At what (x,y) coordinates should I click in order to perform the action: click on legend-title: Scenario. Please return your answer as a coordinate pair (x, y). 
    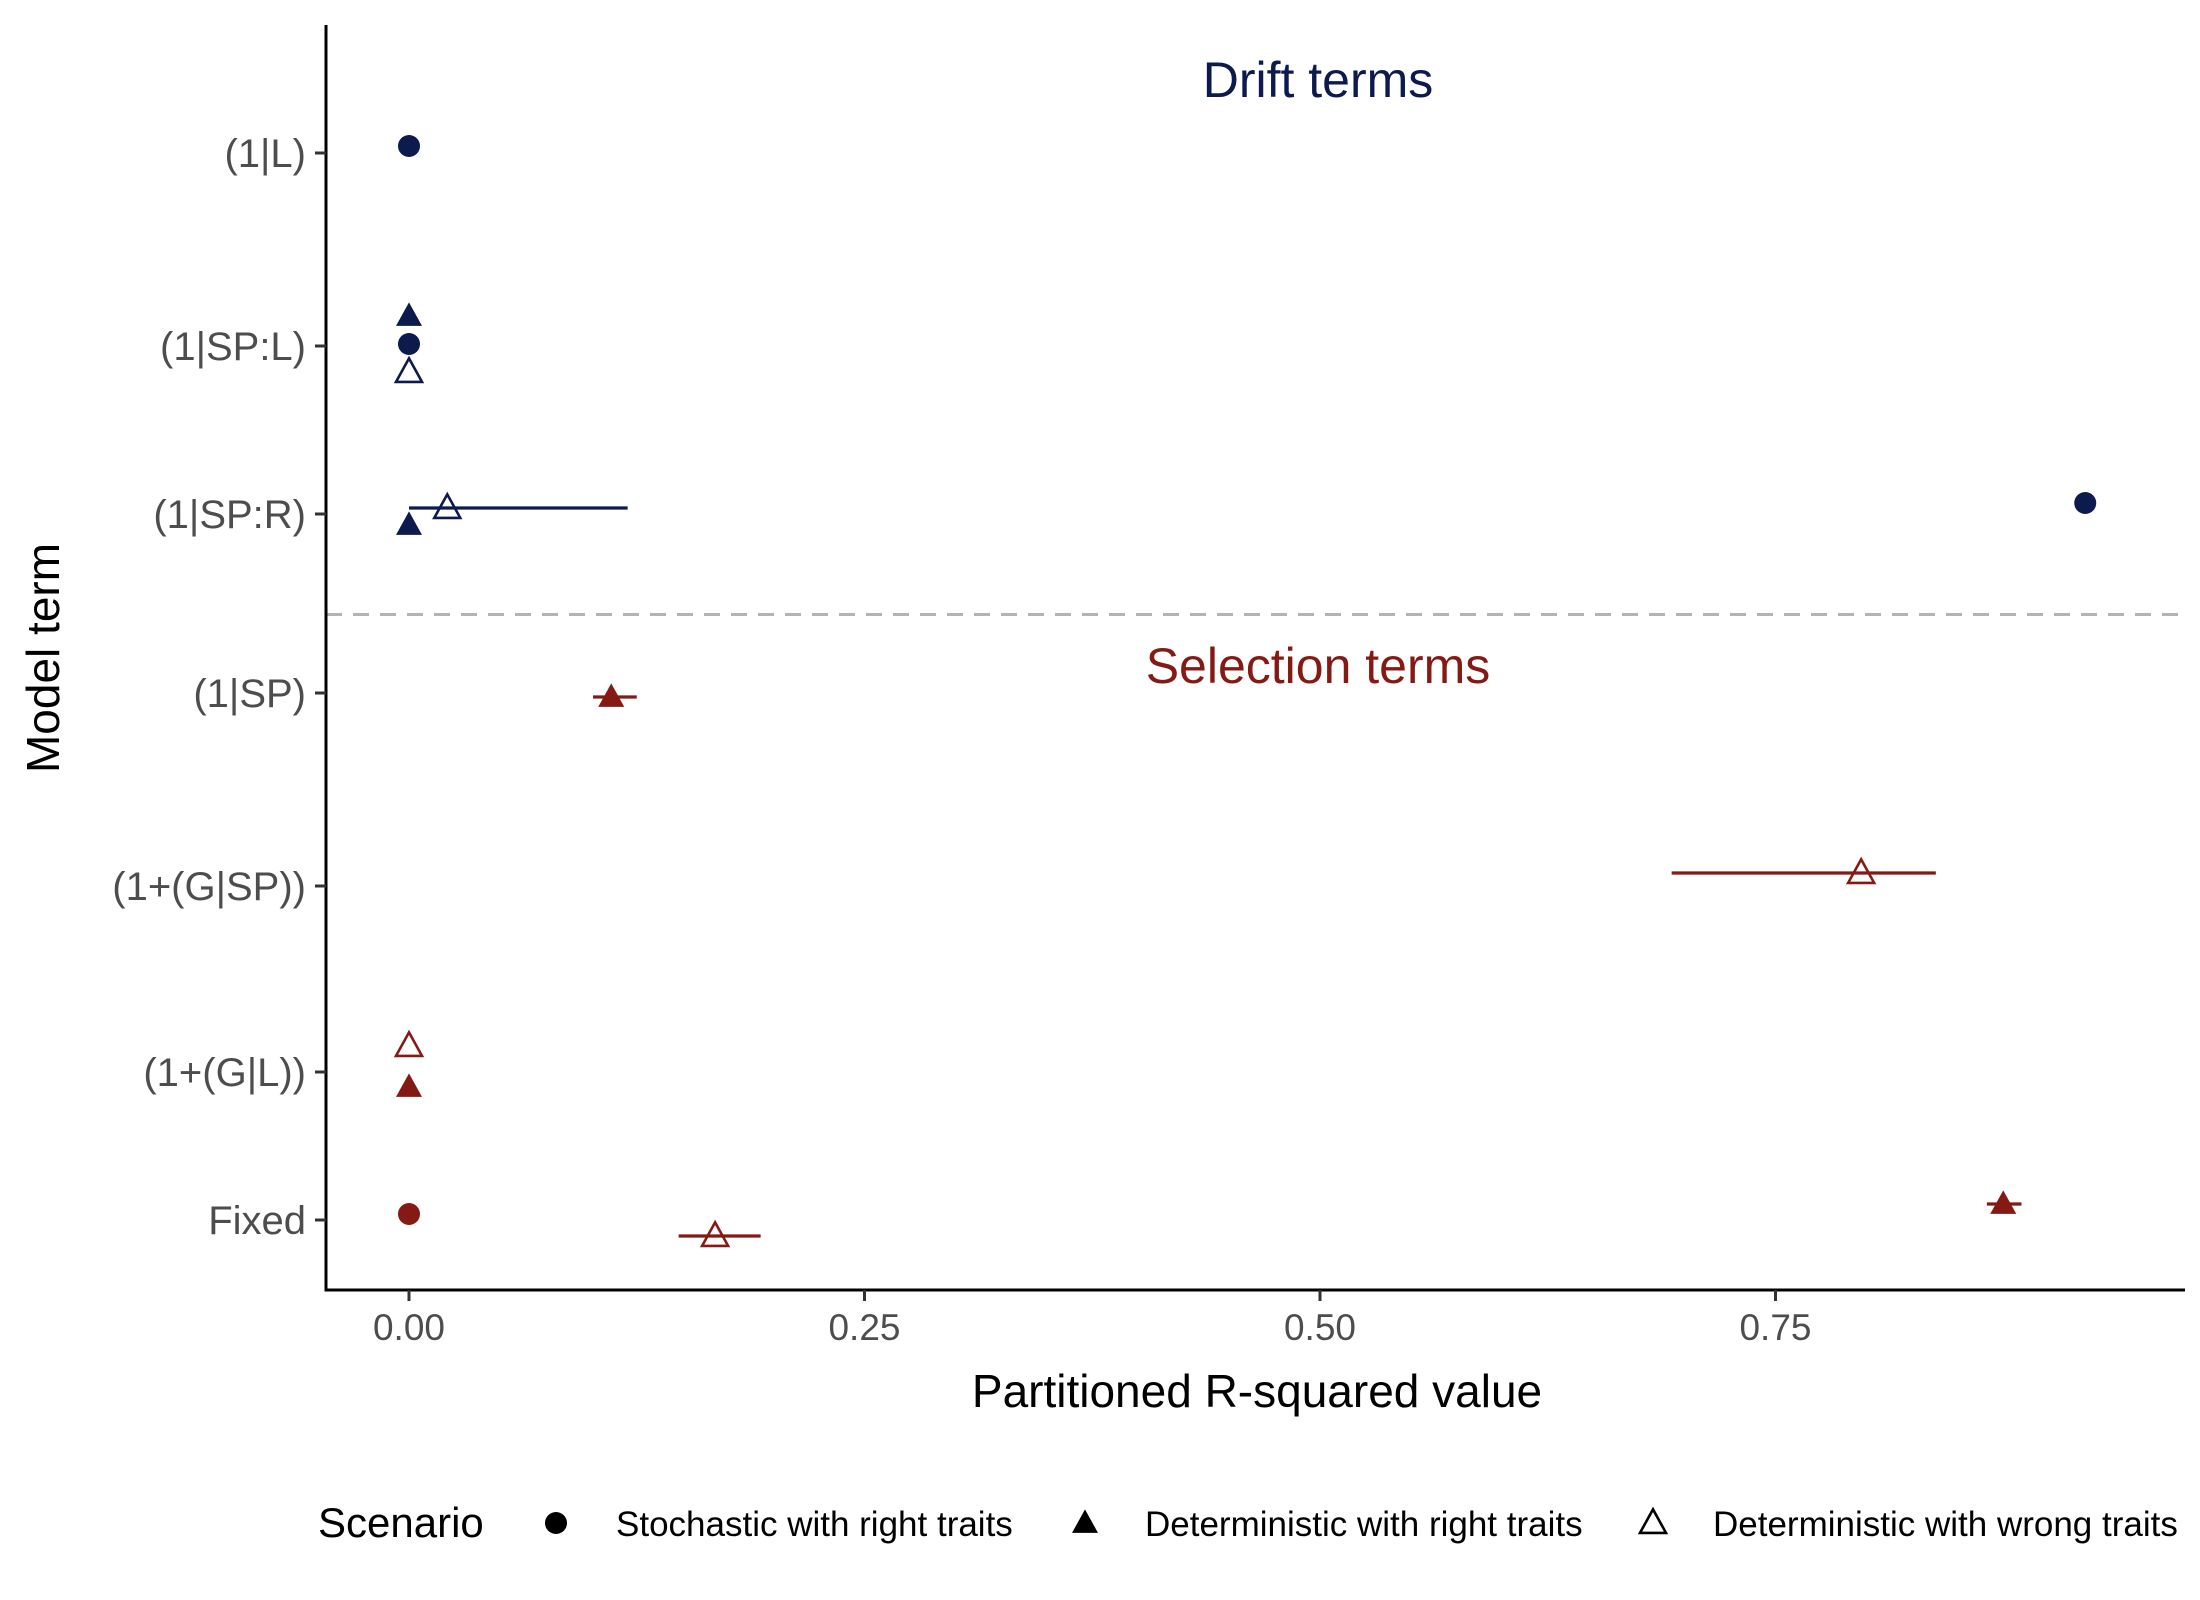
    Looking at the image, I should click on (401, 1522).